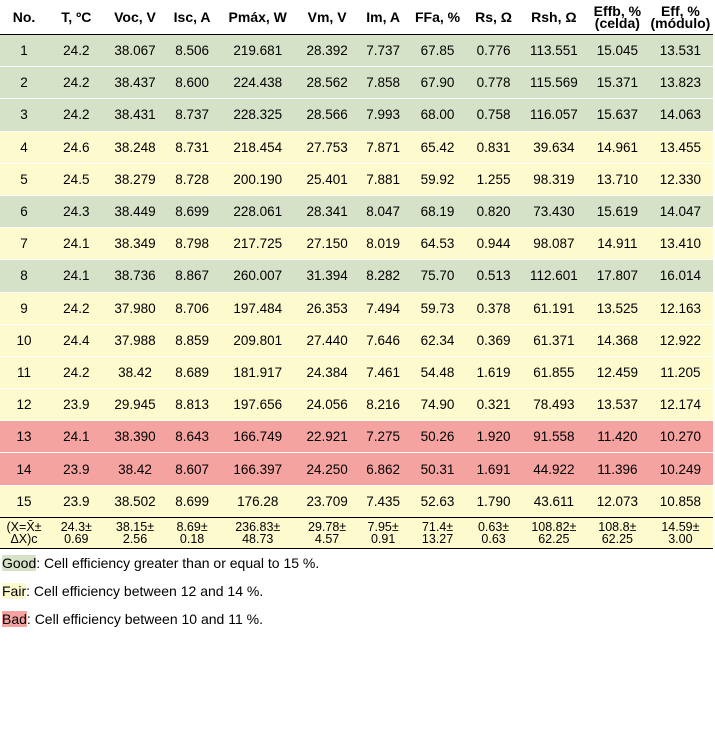 This screenshot has height=731, width=715. Describe the element at coordinates (144, 618) in the screenshot. I see `legend-bad-text: : Cell efficiency between 10 and 11 %.` at that location.